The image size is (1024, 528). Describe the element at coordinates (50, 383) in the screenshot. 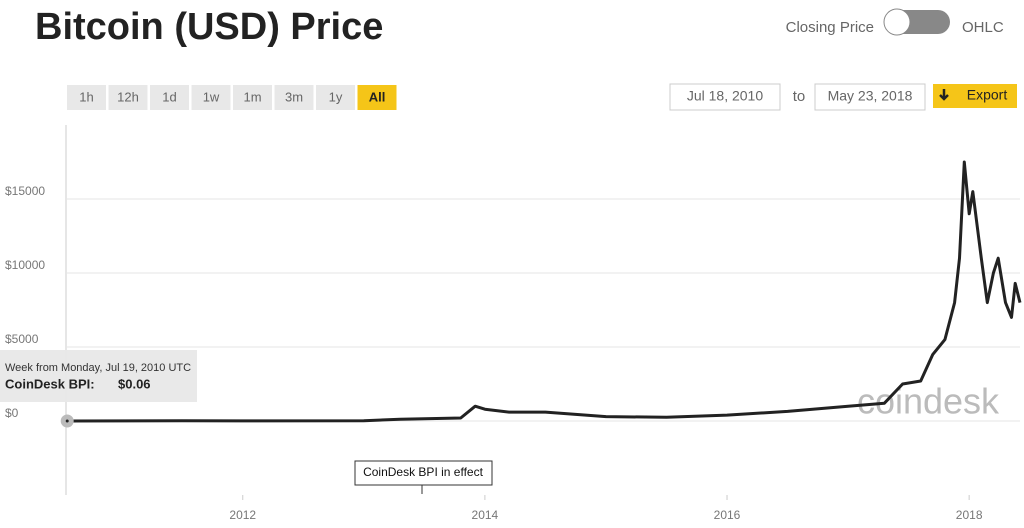

I see `tooltip-label: CoinDesk BPI:` at that location.